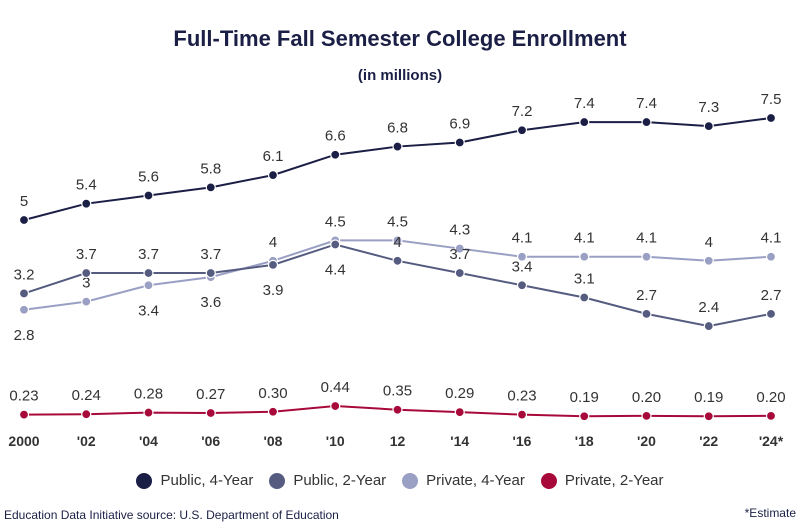 This screenshot has height=527, width=800. Describe the element at coordinates (24, 201) in the screenshot. I see `data-label: 5` at that location.